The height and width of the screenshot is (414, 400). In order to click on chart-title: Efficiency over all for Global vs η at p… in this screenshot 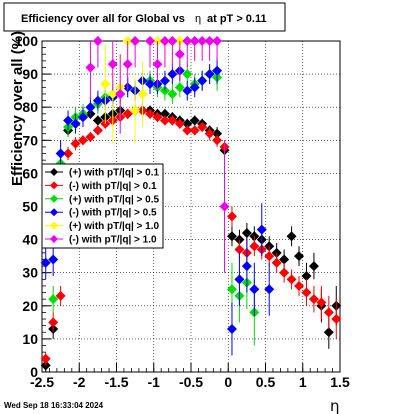, I will do `click(144, 17)`.